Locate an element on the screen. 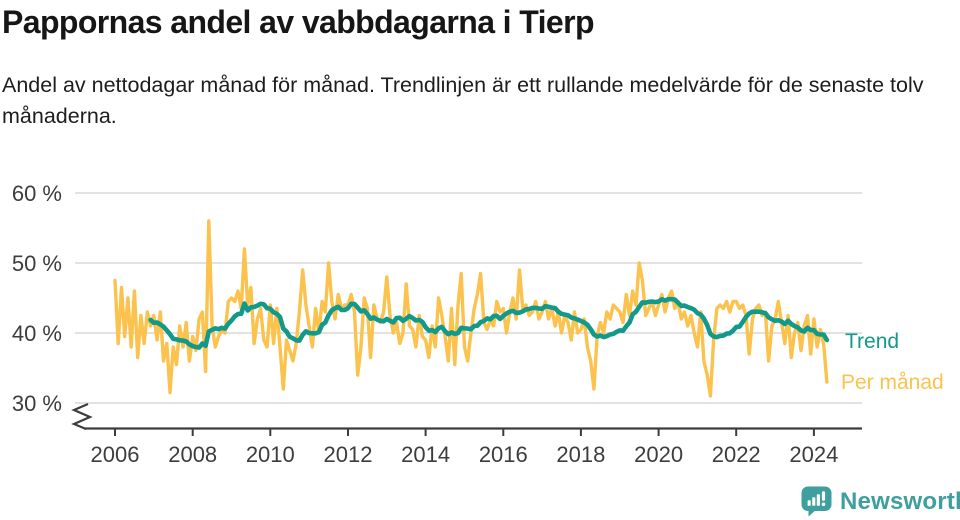 The width and height of the screenshot is (960, 520). x-tick-label-2016: 2016 is located at coordinates (503, 454).